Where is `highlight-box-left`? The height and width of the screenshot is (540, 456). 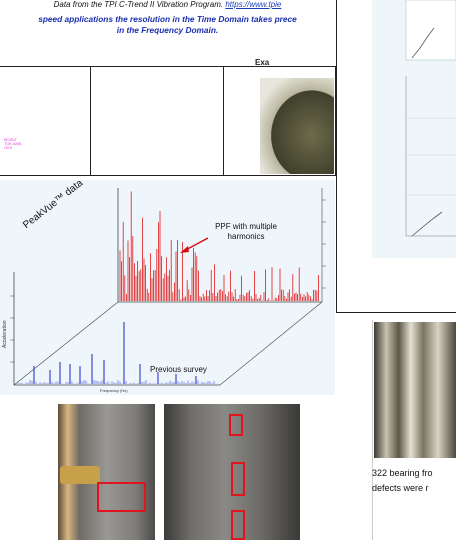
highlight-box-left is located at coordinates (121, 497).